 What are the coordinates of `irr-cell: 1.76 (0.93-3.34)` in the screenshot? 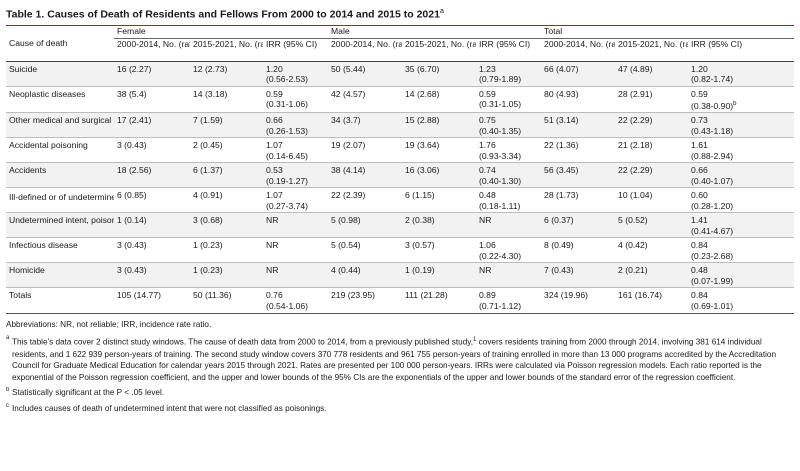 It's located at (508, 150).